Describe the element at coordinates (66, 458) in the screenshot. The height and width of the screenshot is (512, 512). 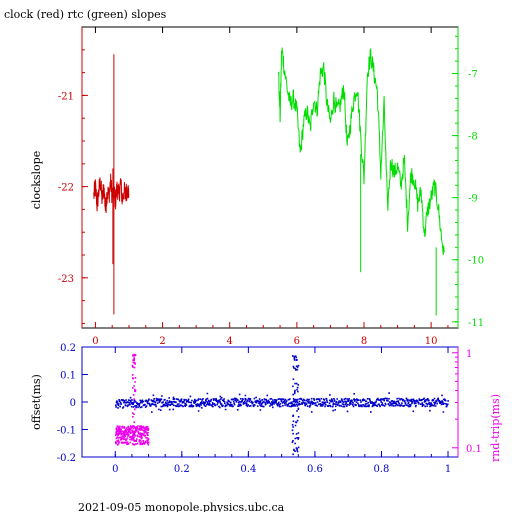
I see `bottom-left-y-tick-label: -0.2` at that location.